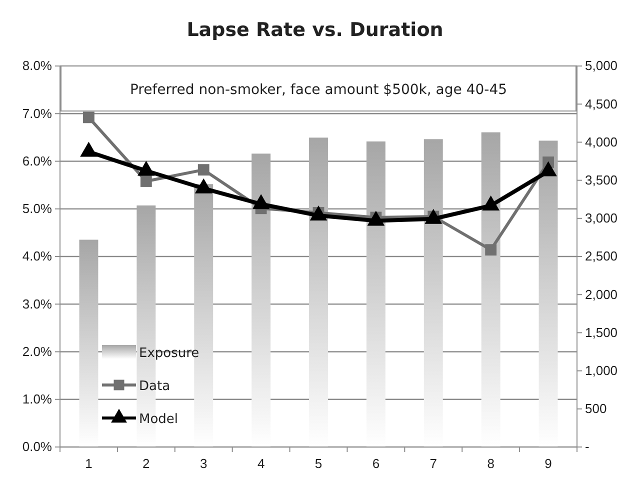 Image resolution: width=630 pixels, height=478 pixels. I want to click on y2-tick-label: 3,000, so click(601, 218).